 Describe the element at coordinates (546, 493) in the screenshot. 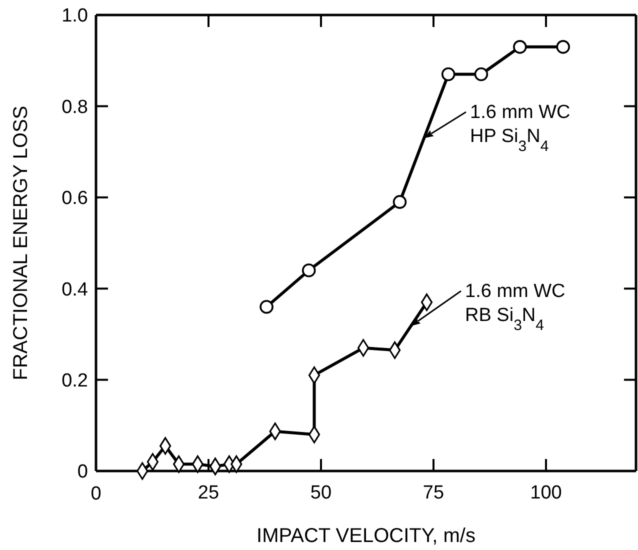

I see `x-tick-label: 100` at that location.